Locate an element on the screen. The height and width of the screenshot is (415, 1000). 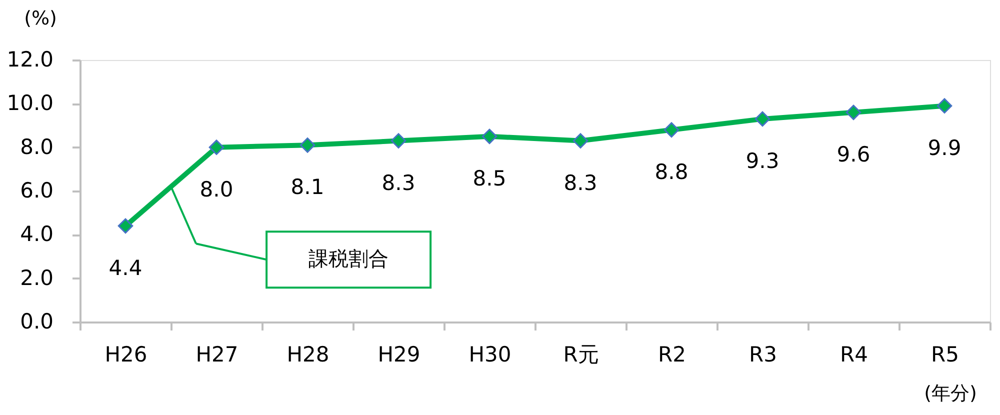
x-tick-label: R元 is located at coordinates (581, 354).